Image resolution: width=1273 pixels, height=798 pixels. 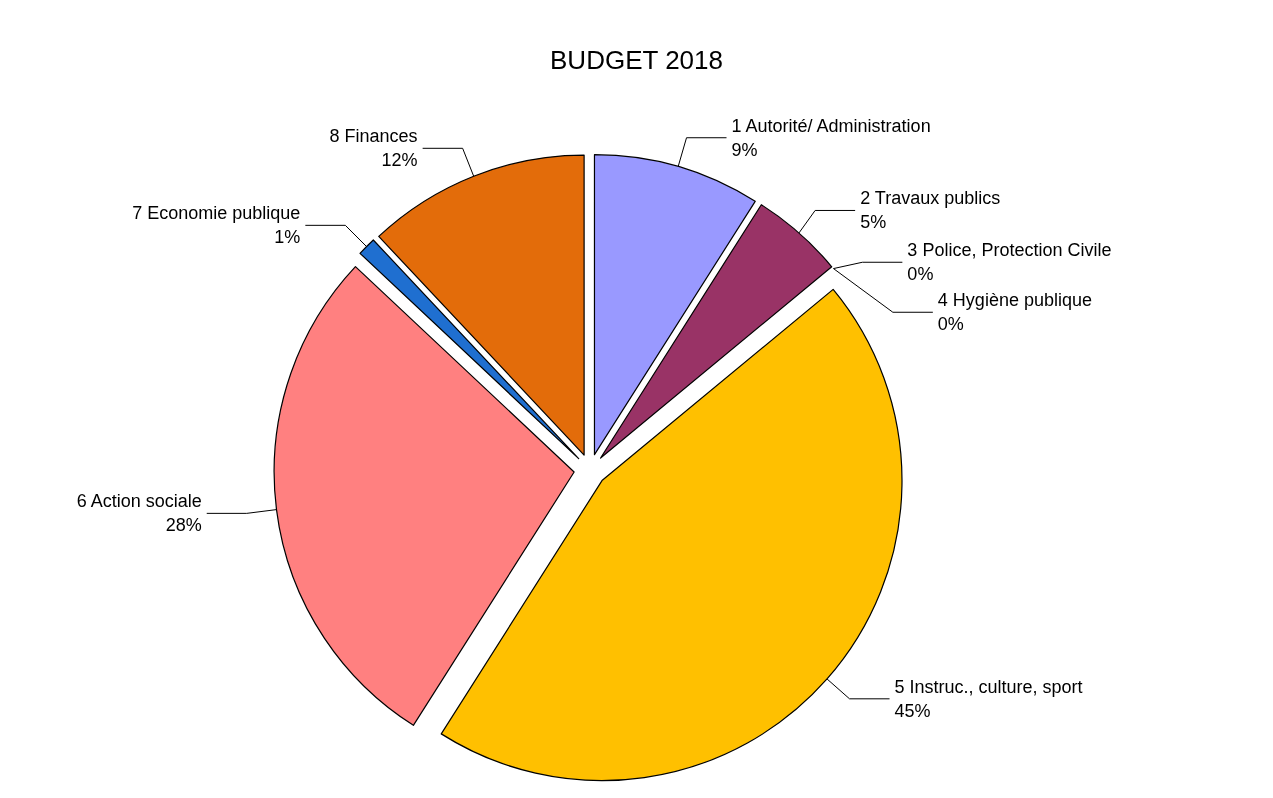 What do you see at coordinates (831, 125) in the screenshot?
I see `slice-label: 1 Autorité/ Administration` at bounding box center [831, 125].